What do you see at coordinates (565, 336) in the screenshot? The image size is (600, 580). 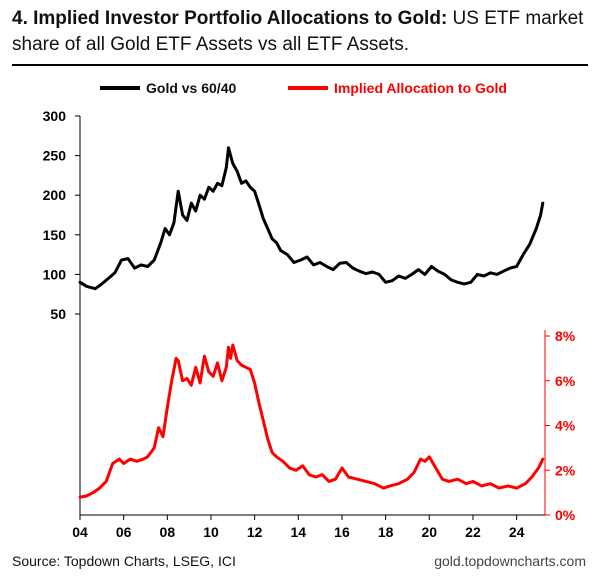 I see `right-tick-label: 8%` at bounding box center [565, 336].